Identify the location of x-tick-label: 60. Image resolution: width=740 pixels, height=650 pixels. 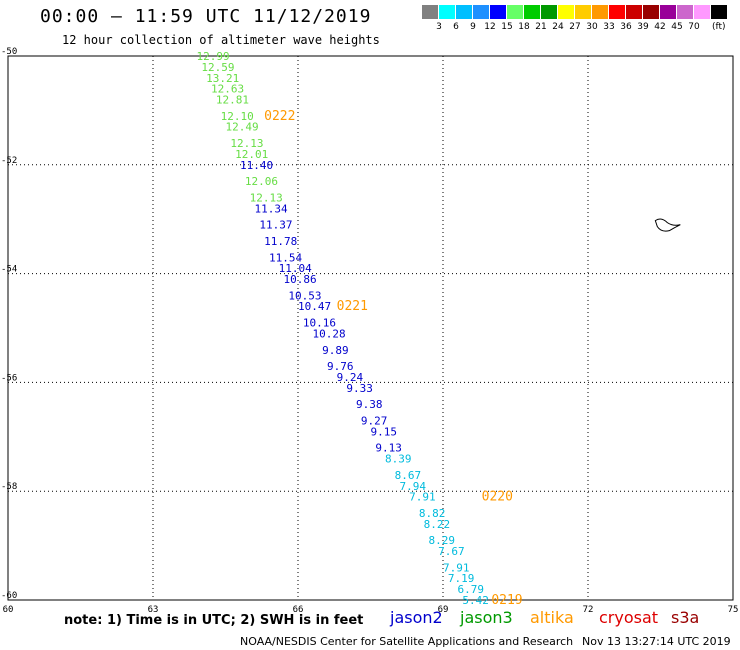
(8, 610).